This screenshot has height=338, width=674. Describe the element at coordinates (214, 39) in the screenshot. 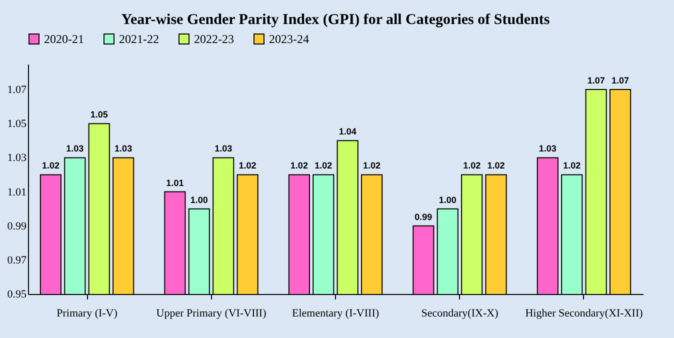

I see `legend-label: 2022-23` at that location.